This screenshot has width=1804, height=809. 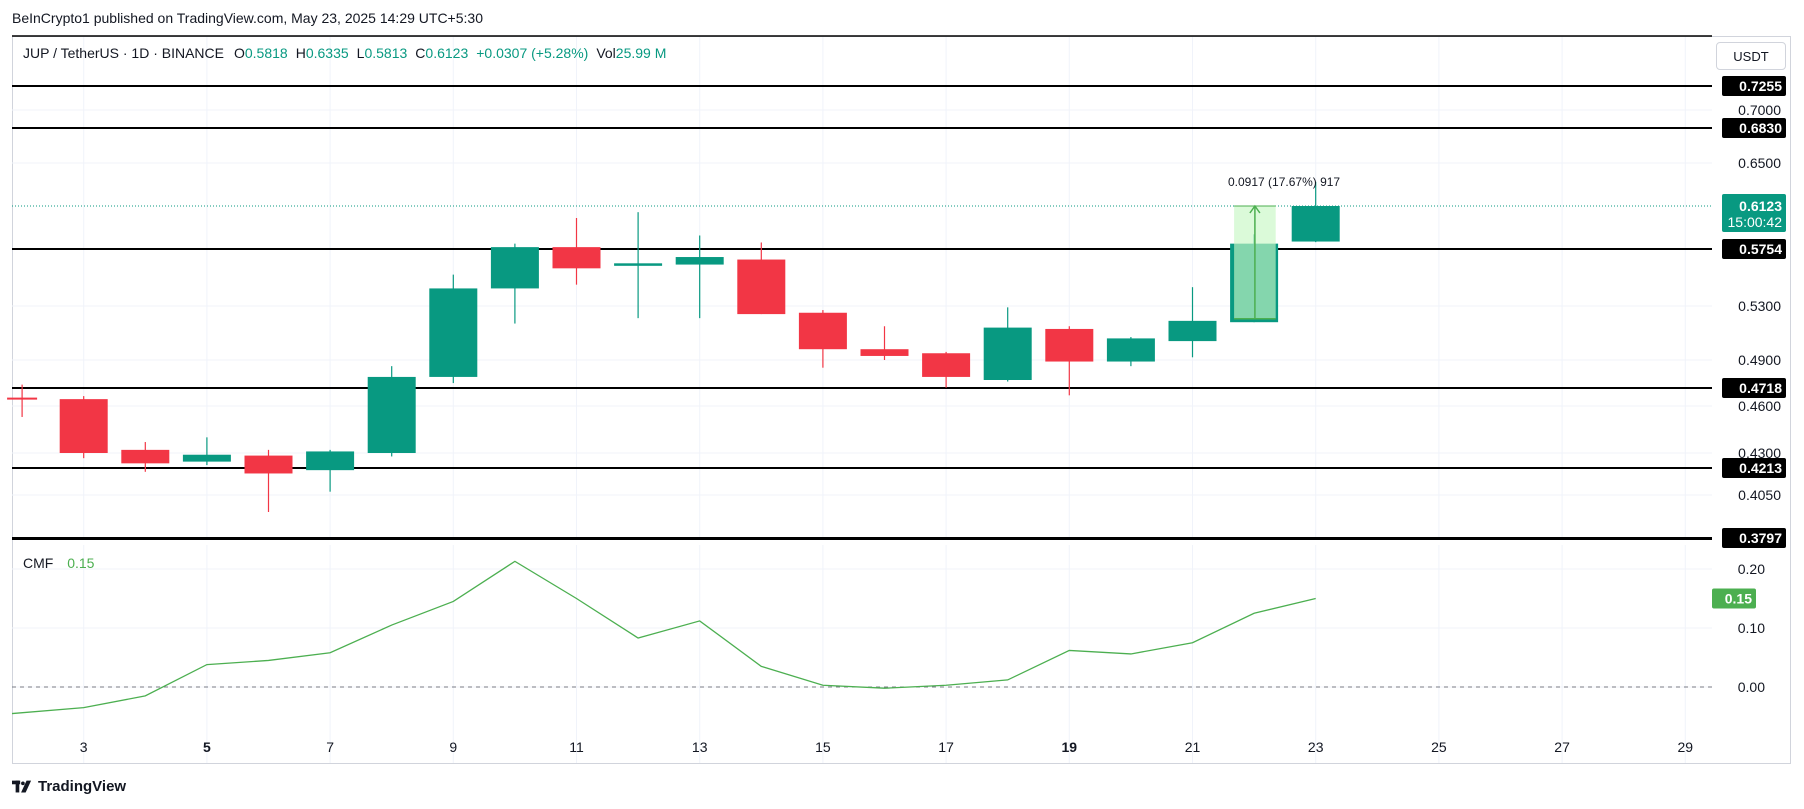 I want to click on x-tick-label: 17, so click(x=946, y=747).